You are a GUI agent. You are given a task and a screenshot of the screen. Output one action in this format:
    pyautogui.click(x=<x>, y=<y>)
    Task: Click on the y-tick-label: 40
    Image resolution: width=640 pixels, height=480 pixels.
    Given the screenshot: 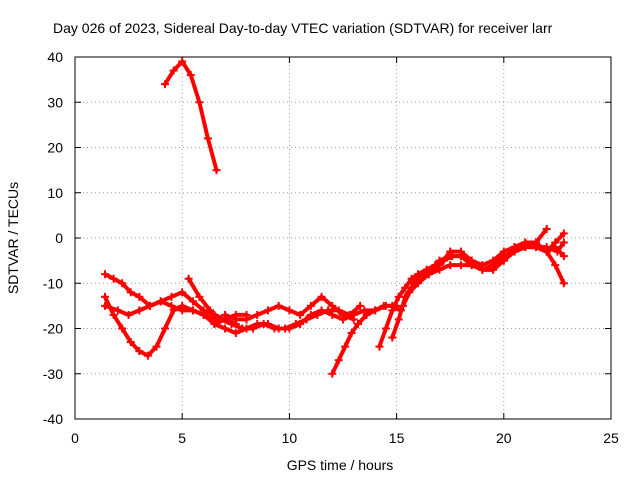 What is the action you would take?
    pyautogui.click(x=55, y=57)
    